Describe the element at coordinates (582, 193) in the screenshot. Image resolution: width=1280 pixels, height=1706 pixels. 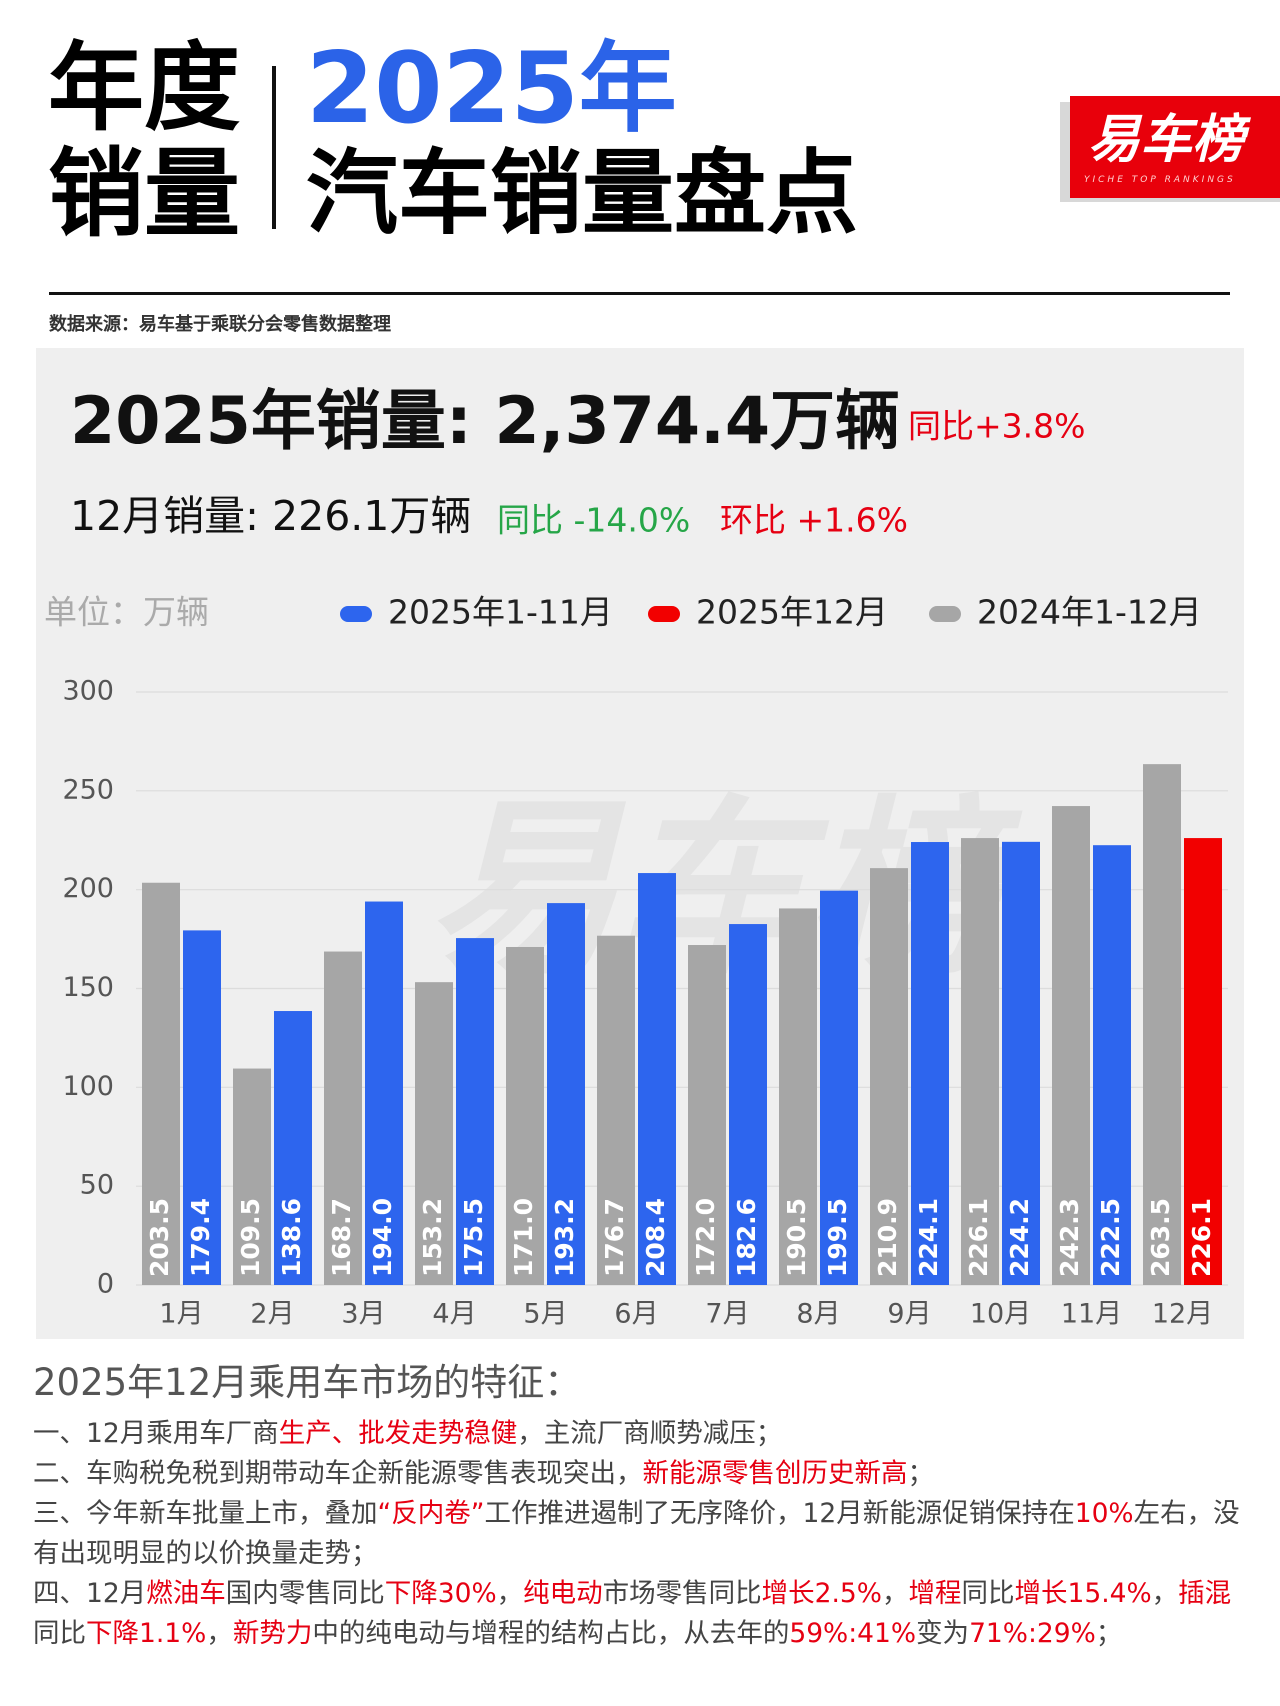
I see `header-title: 汽车销量盘点` at that location.